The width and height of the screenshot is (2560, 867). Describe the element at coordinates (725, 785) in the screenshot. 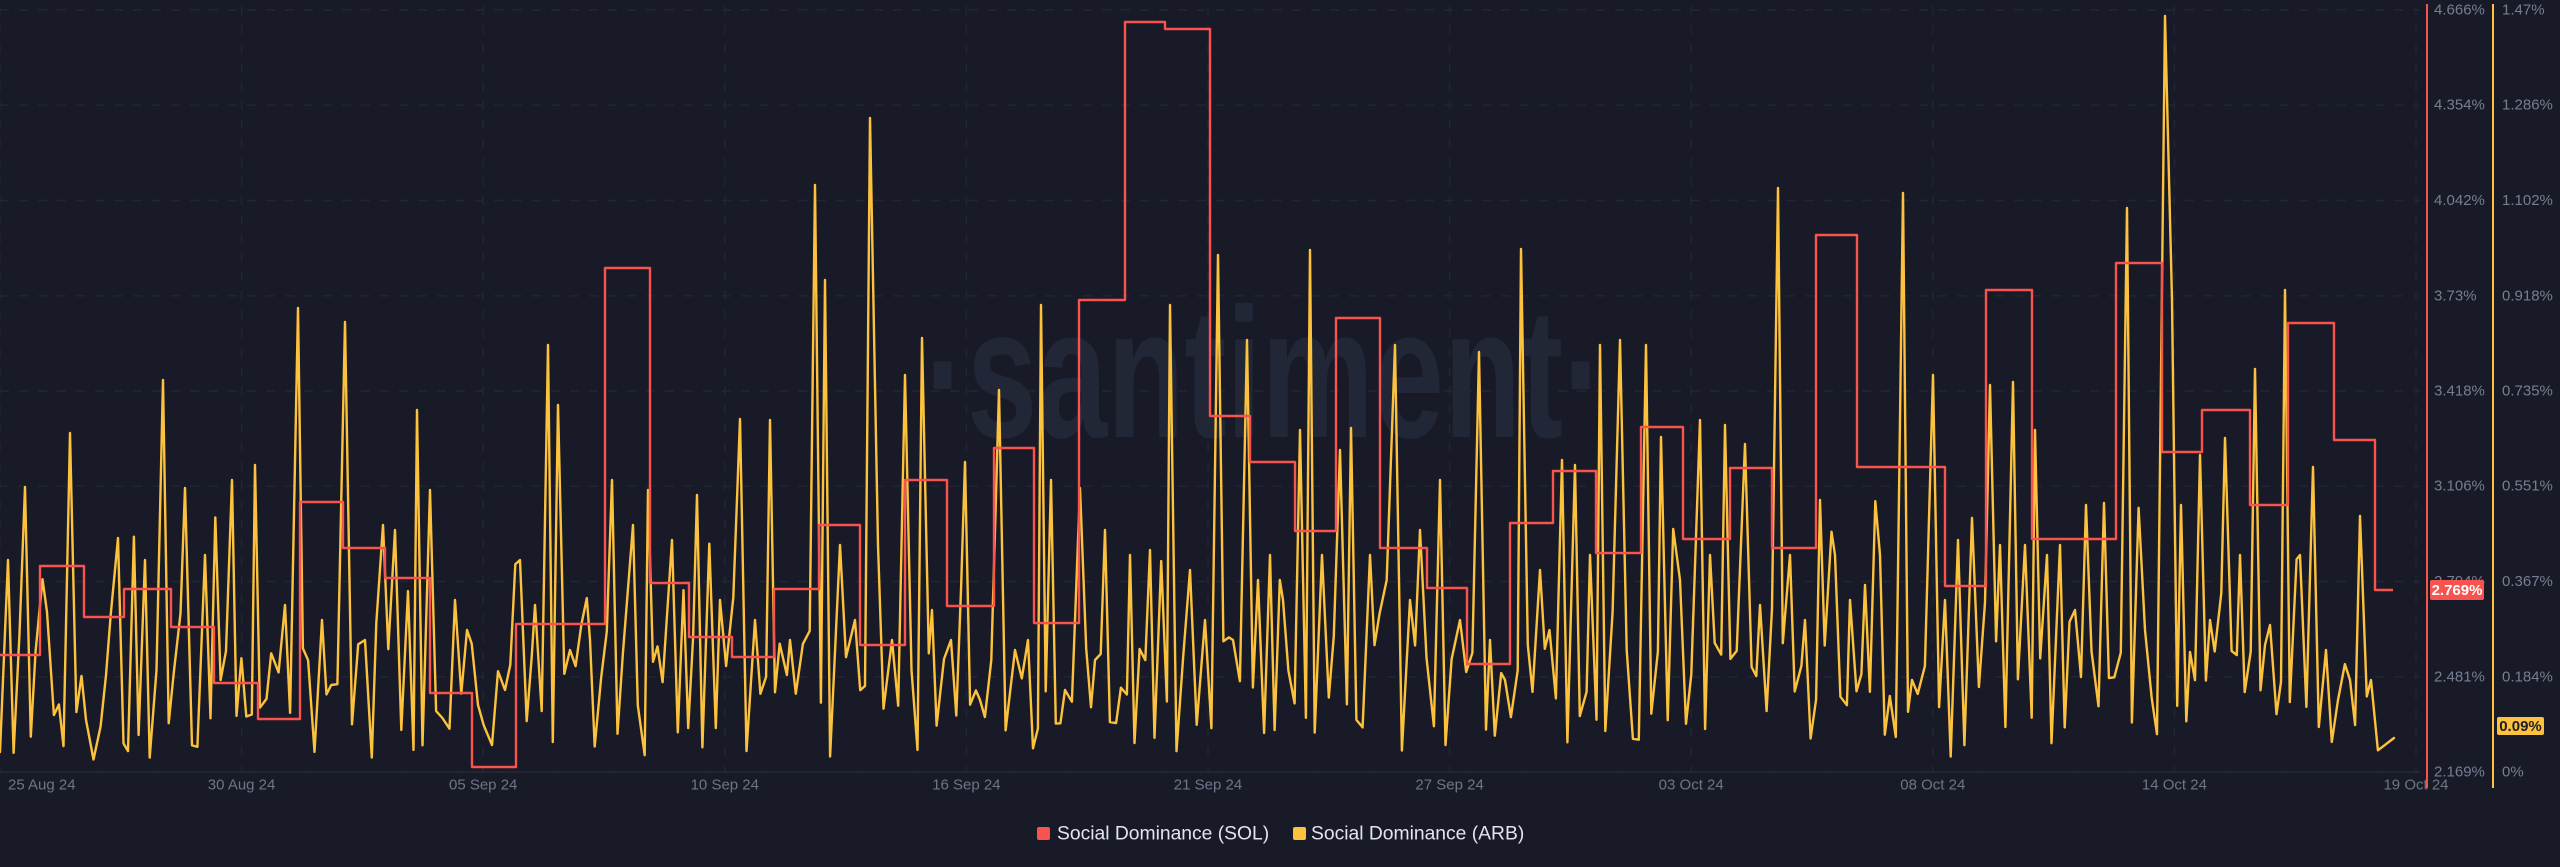

I see `svg-text: 10 Sep 24` at that location.